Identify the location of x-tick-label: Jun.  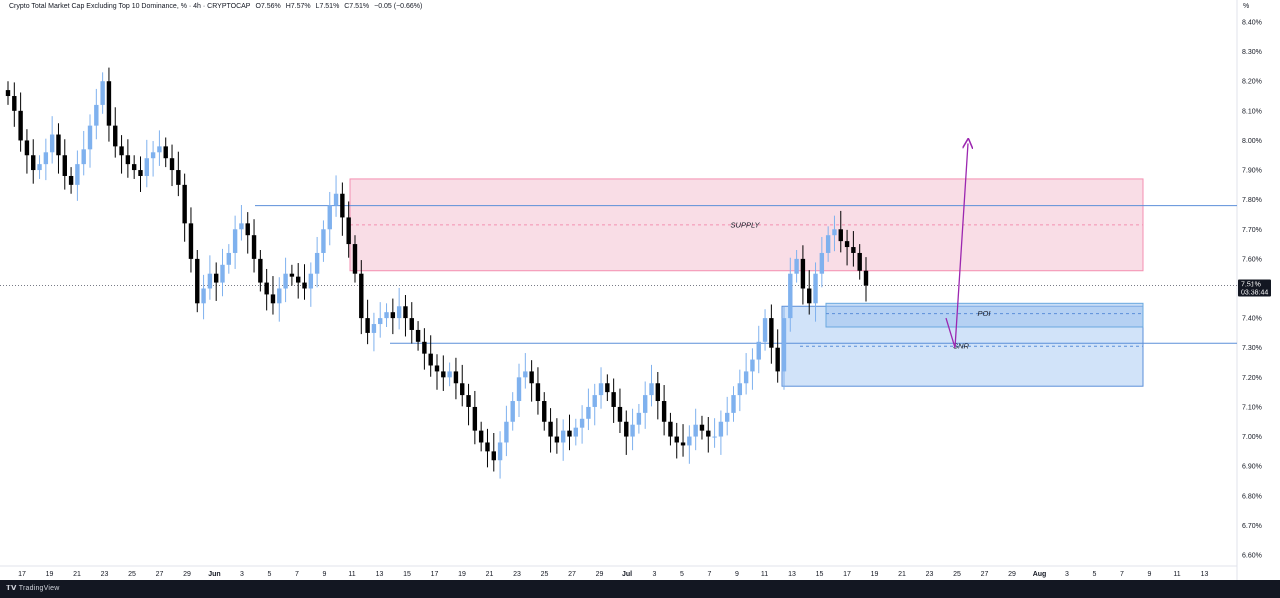
(214, 574).